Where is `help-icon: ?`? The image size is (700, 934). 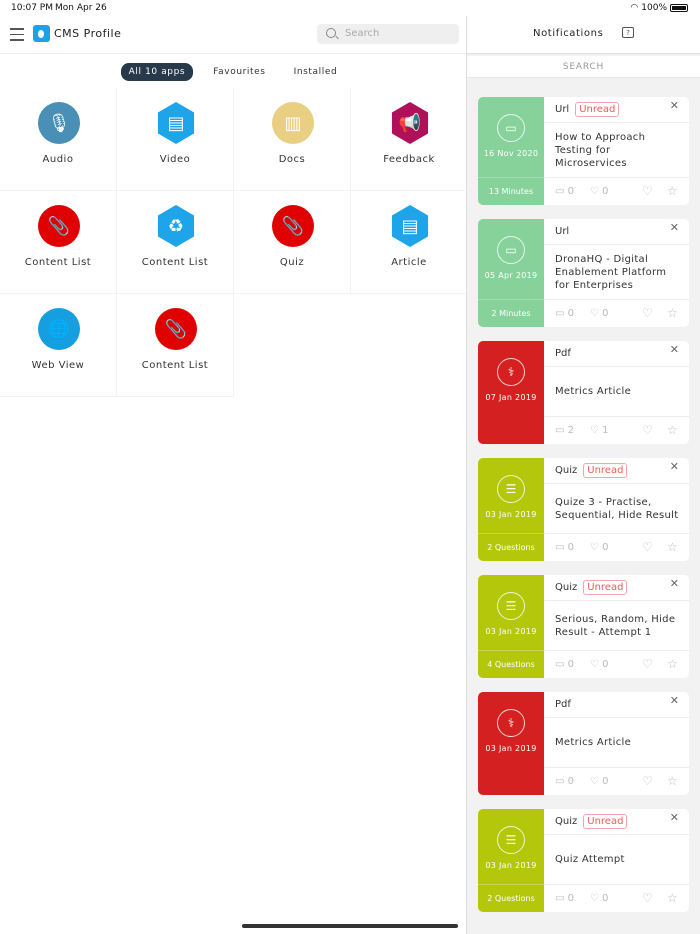 help-icon: ? is located at coordinates (628, 32).